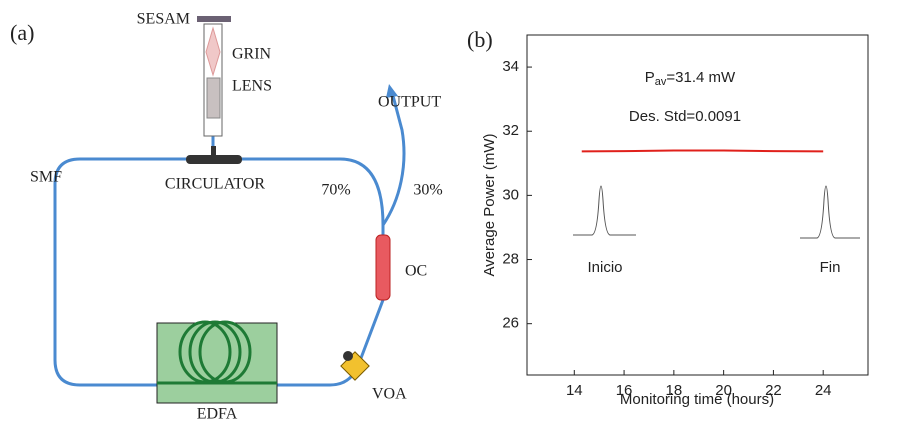  I want to click on x-tick-label: 14, so click(574, 390).